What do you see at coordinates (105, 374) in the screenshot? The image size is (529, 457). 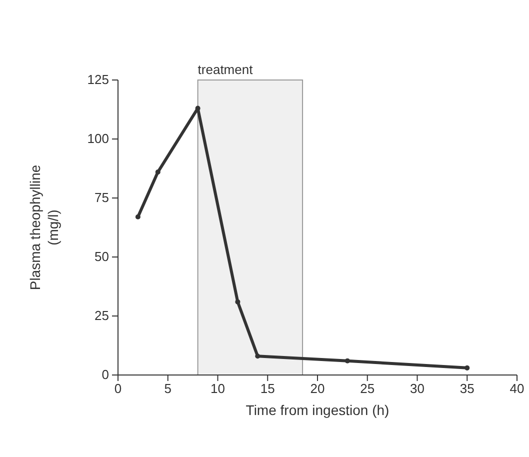 I see `y-tick-label: 0` at bounding box center [105, 374].